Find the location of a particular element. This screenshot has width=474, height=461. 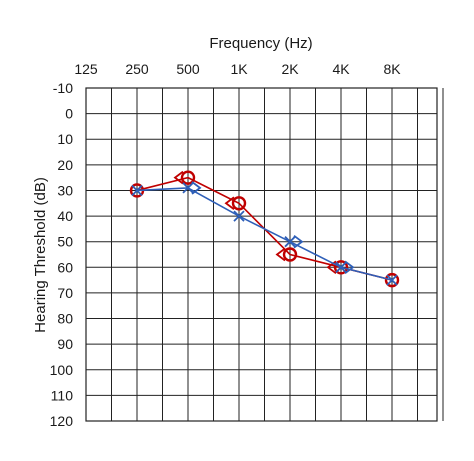

y-tick-label: 0 is located at coordinates (69, 114).